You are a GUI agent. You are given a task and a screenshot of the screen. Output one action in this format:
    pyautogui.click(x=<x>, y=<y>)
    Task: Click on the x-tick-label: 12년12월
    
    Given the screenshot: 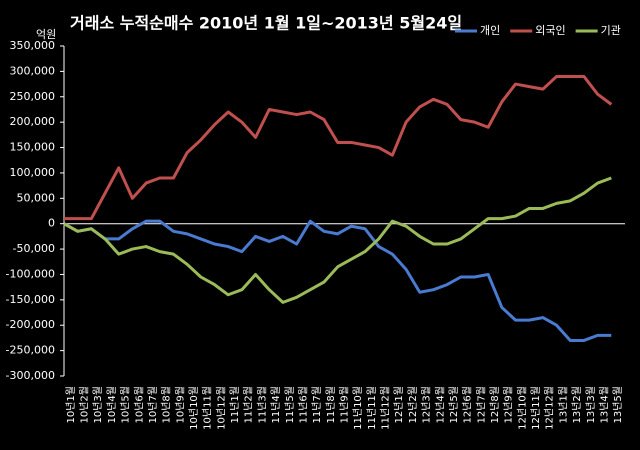 What is the action you would take?
    pyautogui.click(x=550, y=408)
    